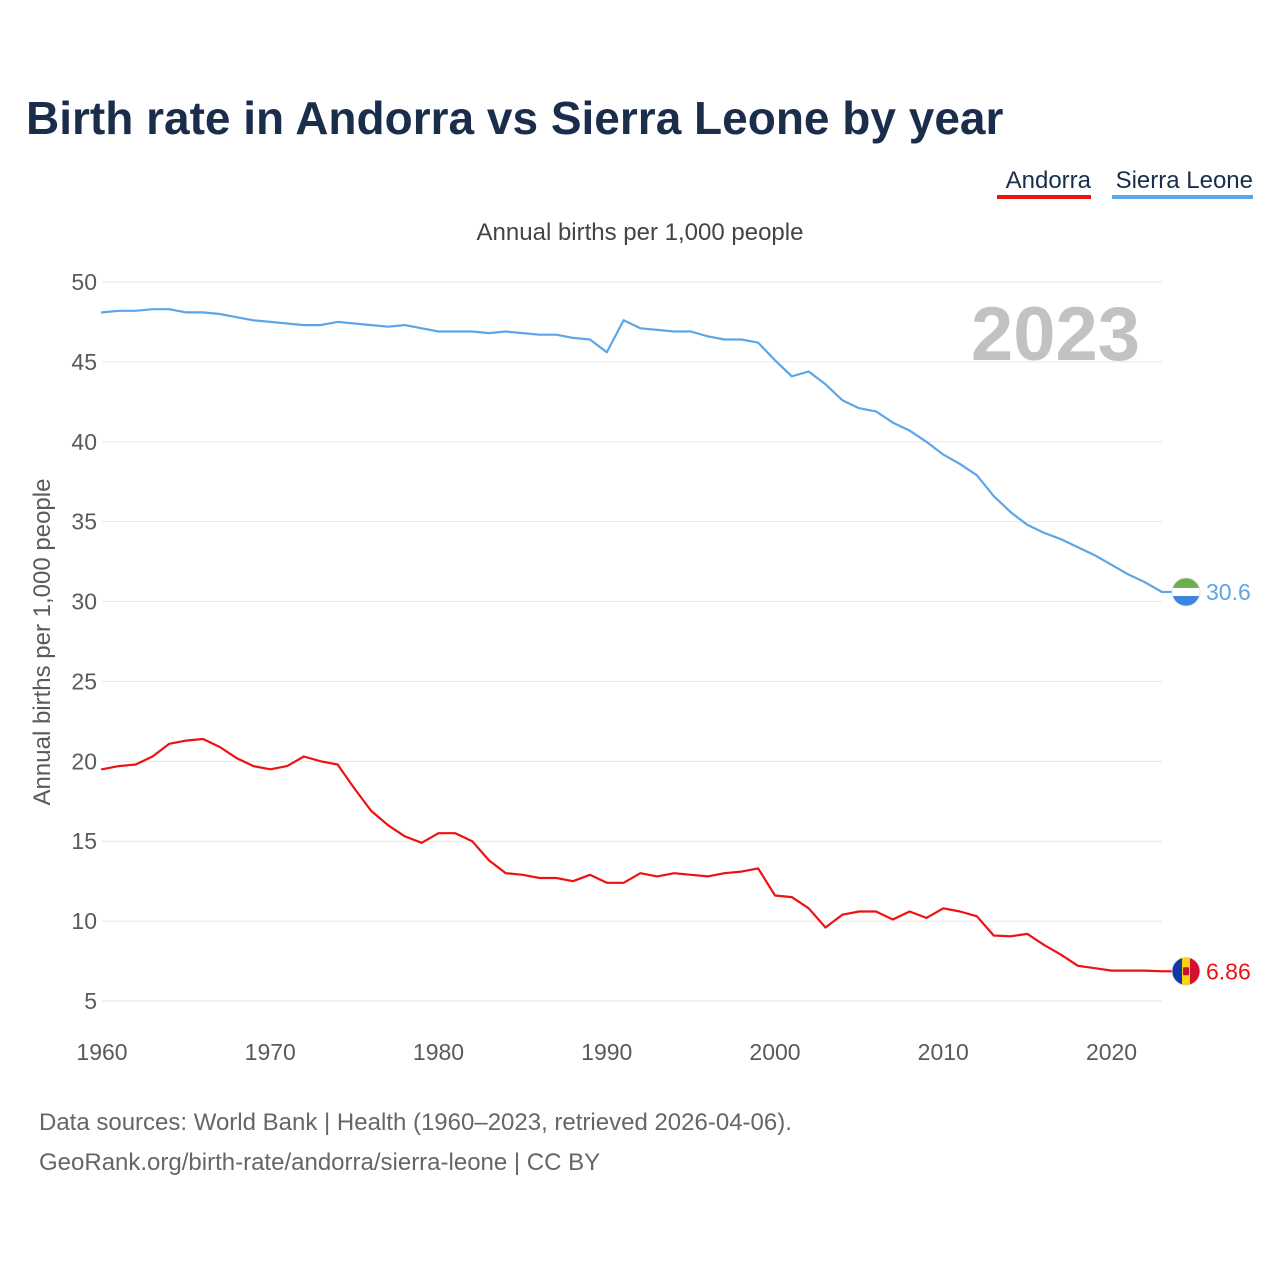 This screenshot has height=1280, width=1280. I want to click on y-tick-label: 50, so click(84, 282).